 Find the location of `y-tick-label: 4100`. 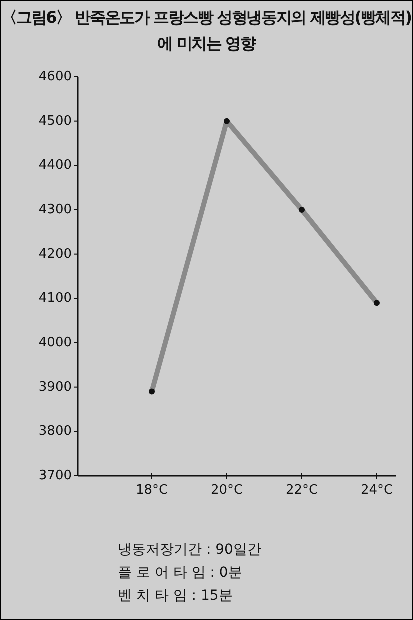

y-tick-label: 4100 is located at coordinates (55, 298).